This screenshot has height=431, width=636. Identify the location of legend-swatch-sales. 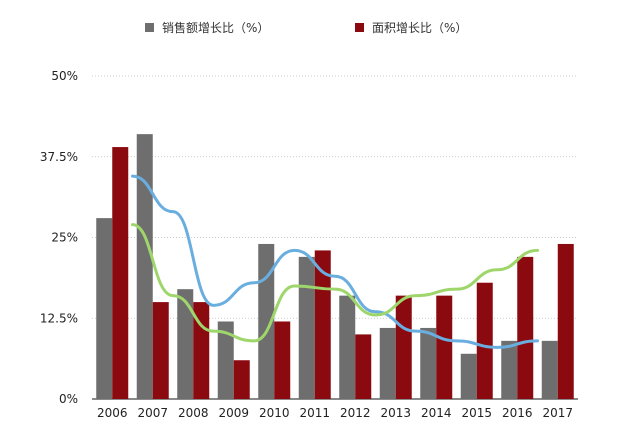
(149, 27).